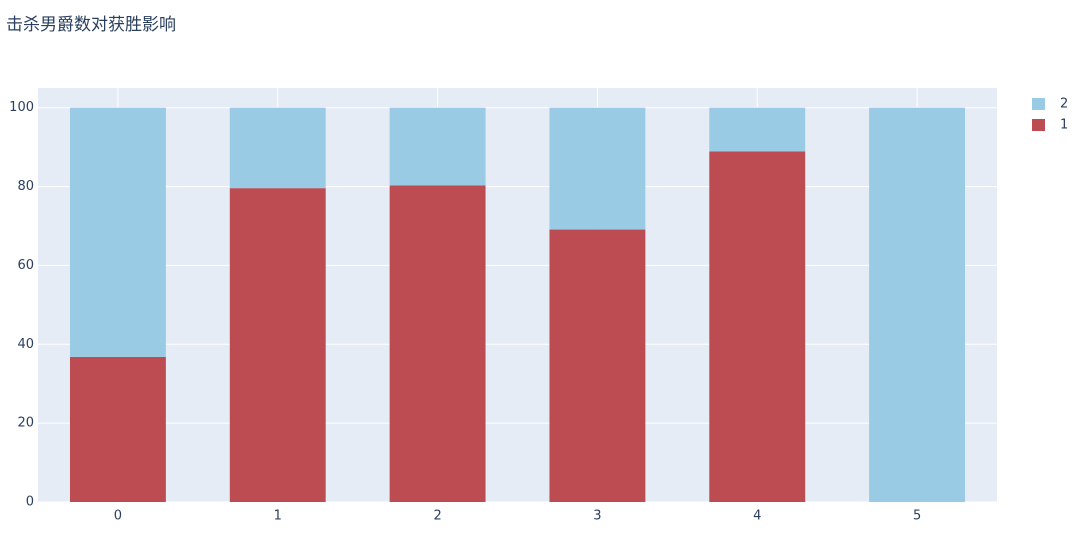 This screenshot has height=541, width=1080. I want to click on y-tick-label: 60, so click(25, 265).